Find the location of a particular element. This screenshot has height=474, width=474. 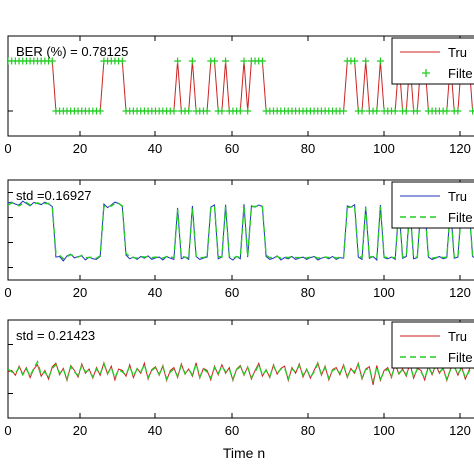

series-markers is located at coordinates (241, 86).